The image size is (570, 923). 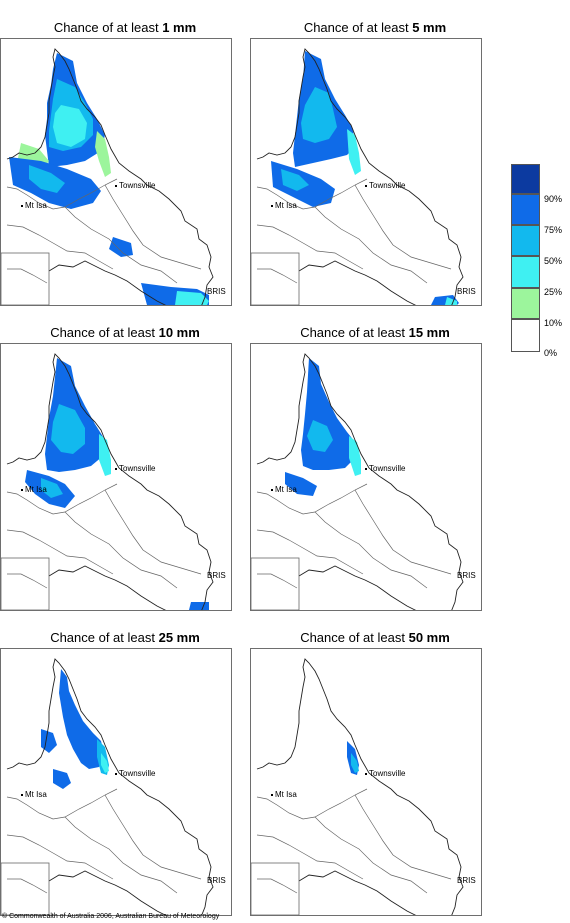 I want to click on panel-title: Chance of at least 15 mm, so click(x=375, y=332).